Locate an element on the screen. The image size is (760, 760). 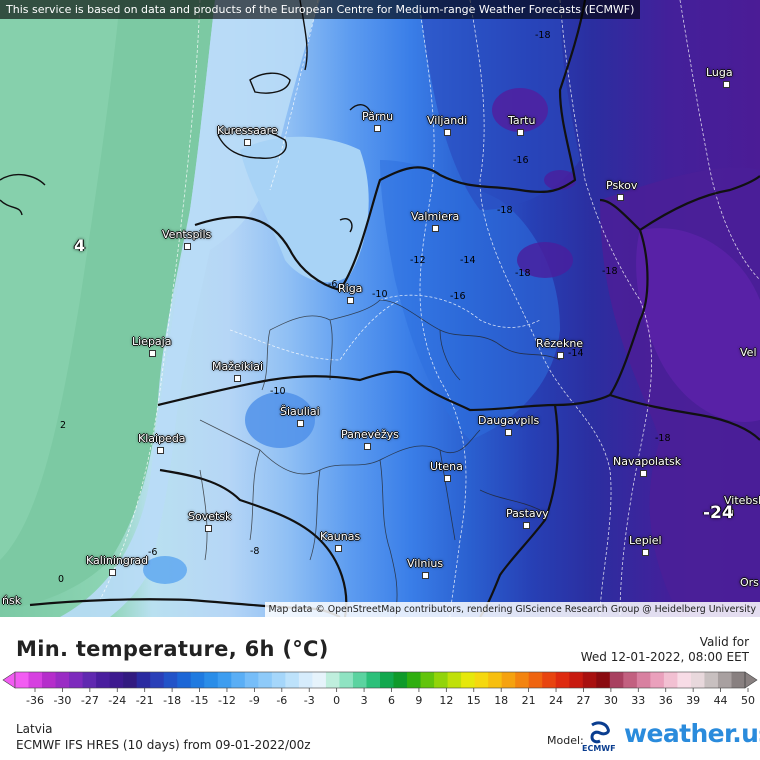
city-label: Vitebsk is located at coordinates (742, 500).